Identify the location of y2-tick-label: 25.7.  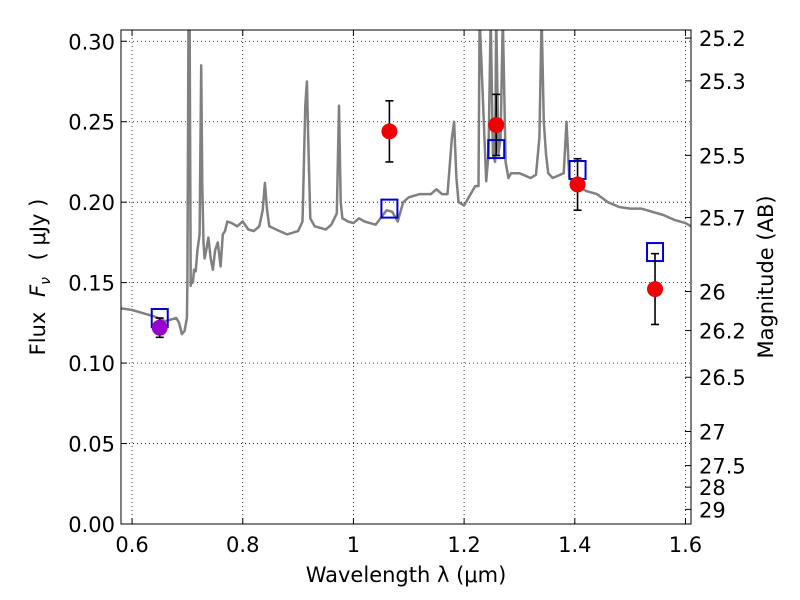
(722, 218).